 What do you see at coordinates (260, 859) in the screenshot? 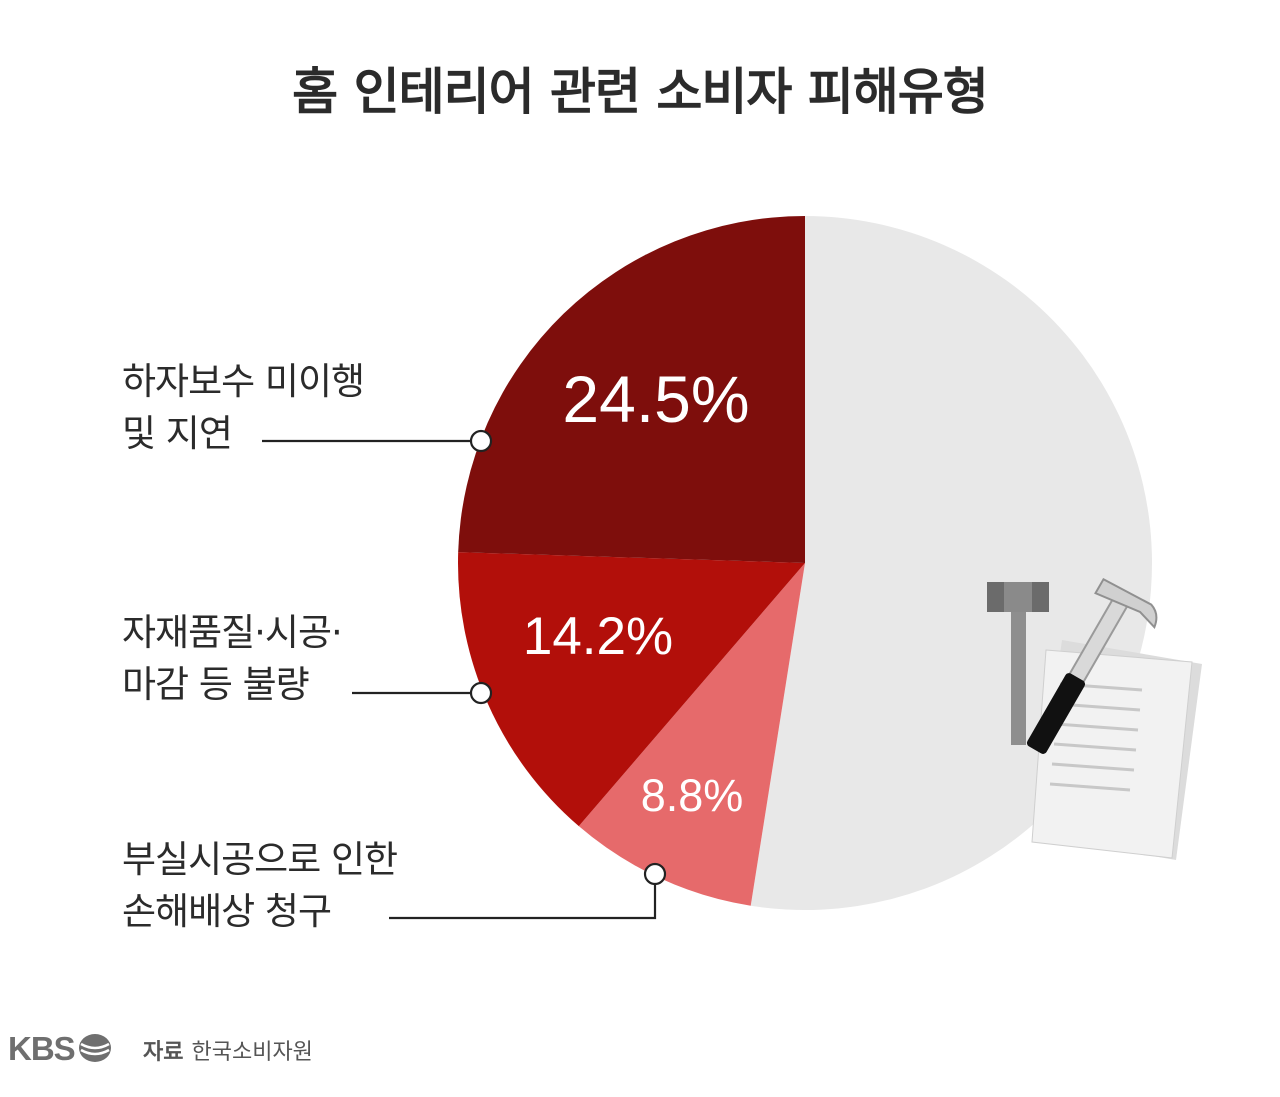
I see `label-damage-claim-line1: 부실시공으로 인한` at bounding box center [260, 859].